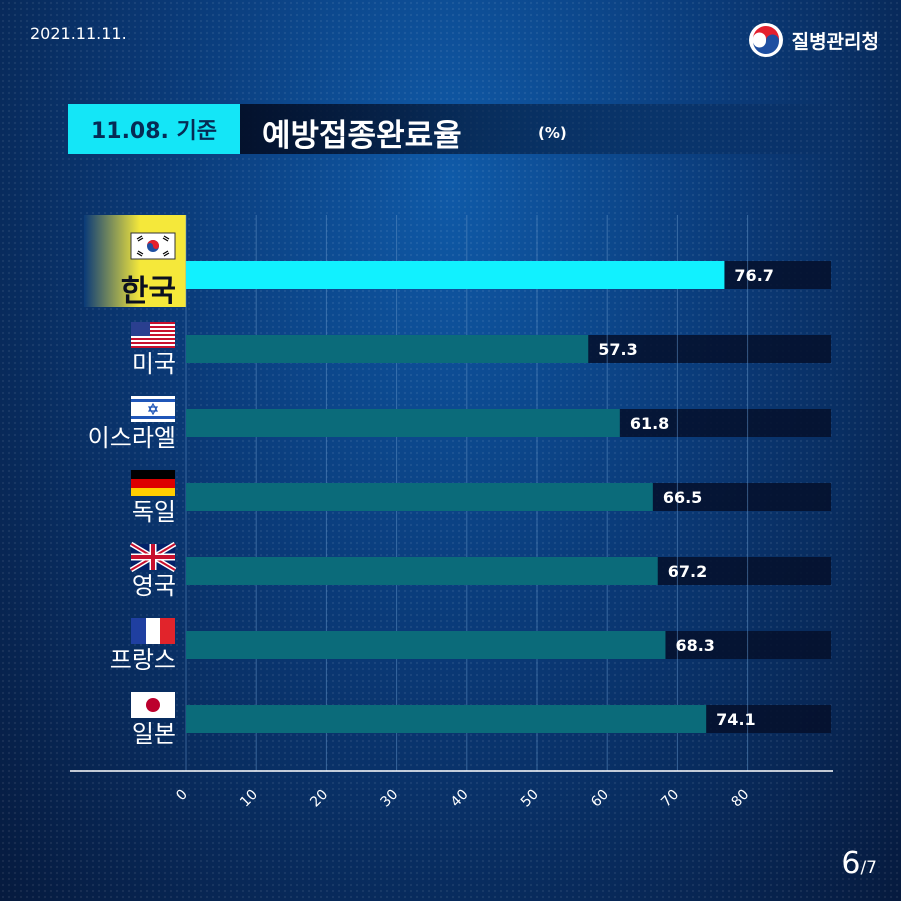 This screenshot has height=901, width=901. Describe the element at coordinates (153, 483) in the screenshot. I see `germany-flag-icon` at that location.